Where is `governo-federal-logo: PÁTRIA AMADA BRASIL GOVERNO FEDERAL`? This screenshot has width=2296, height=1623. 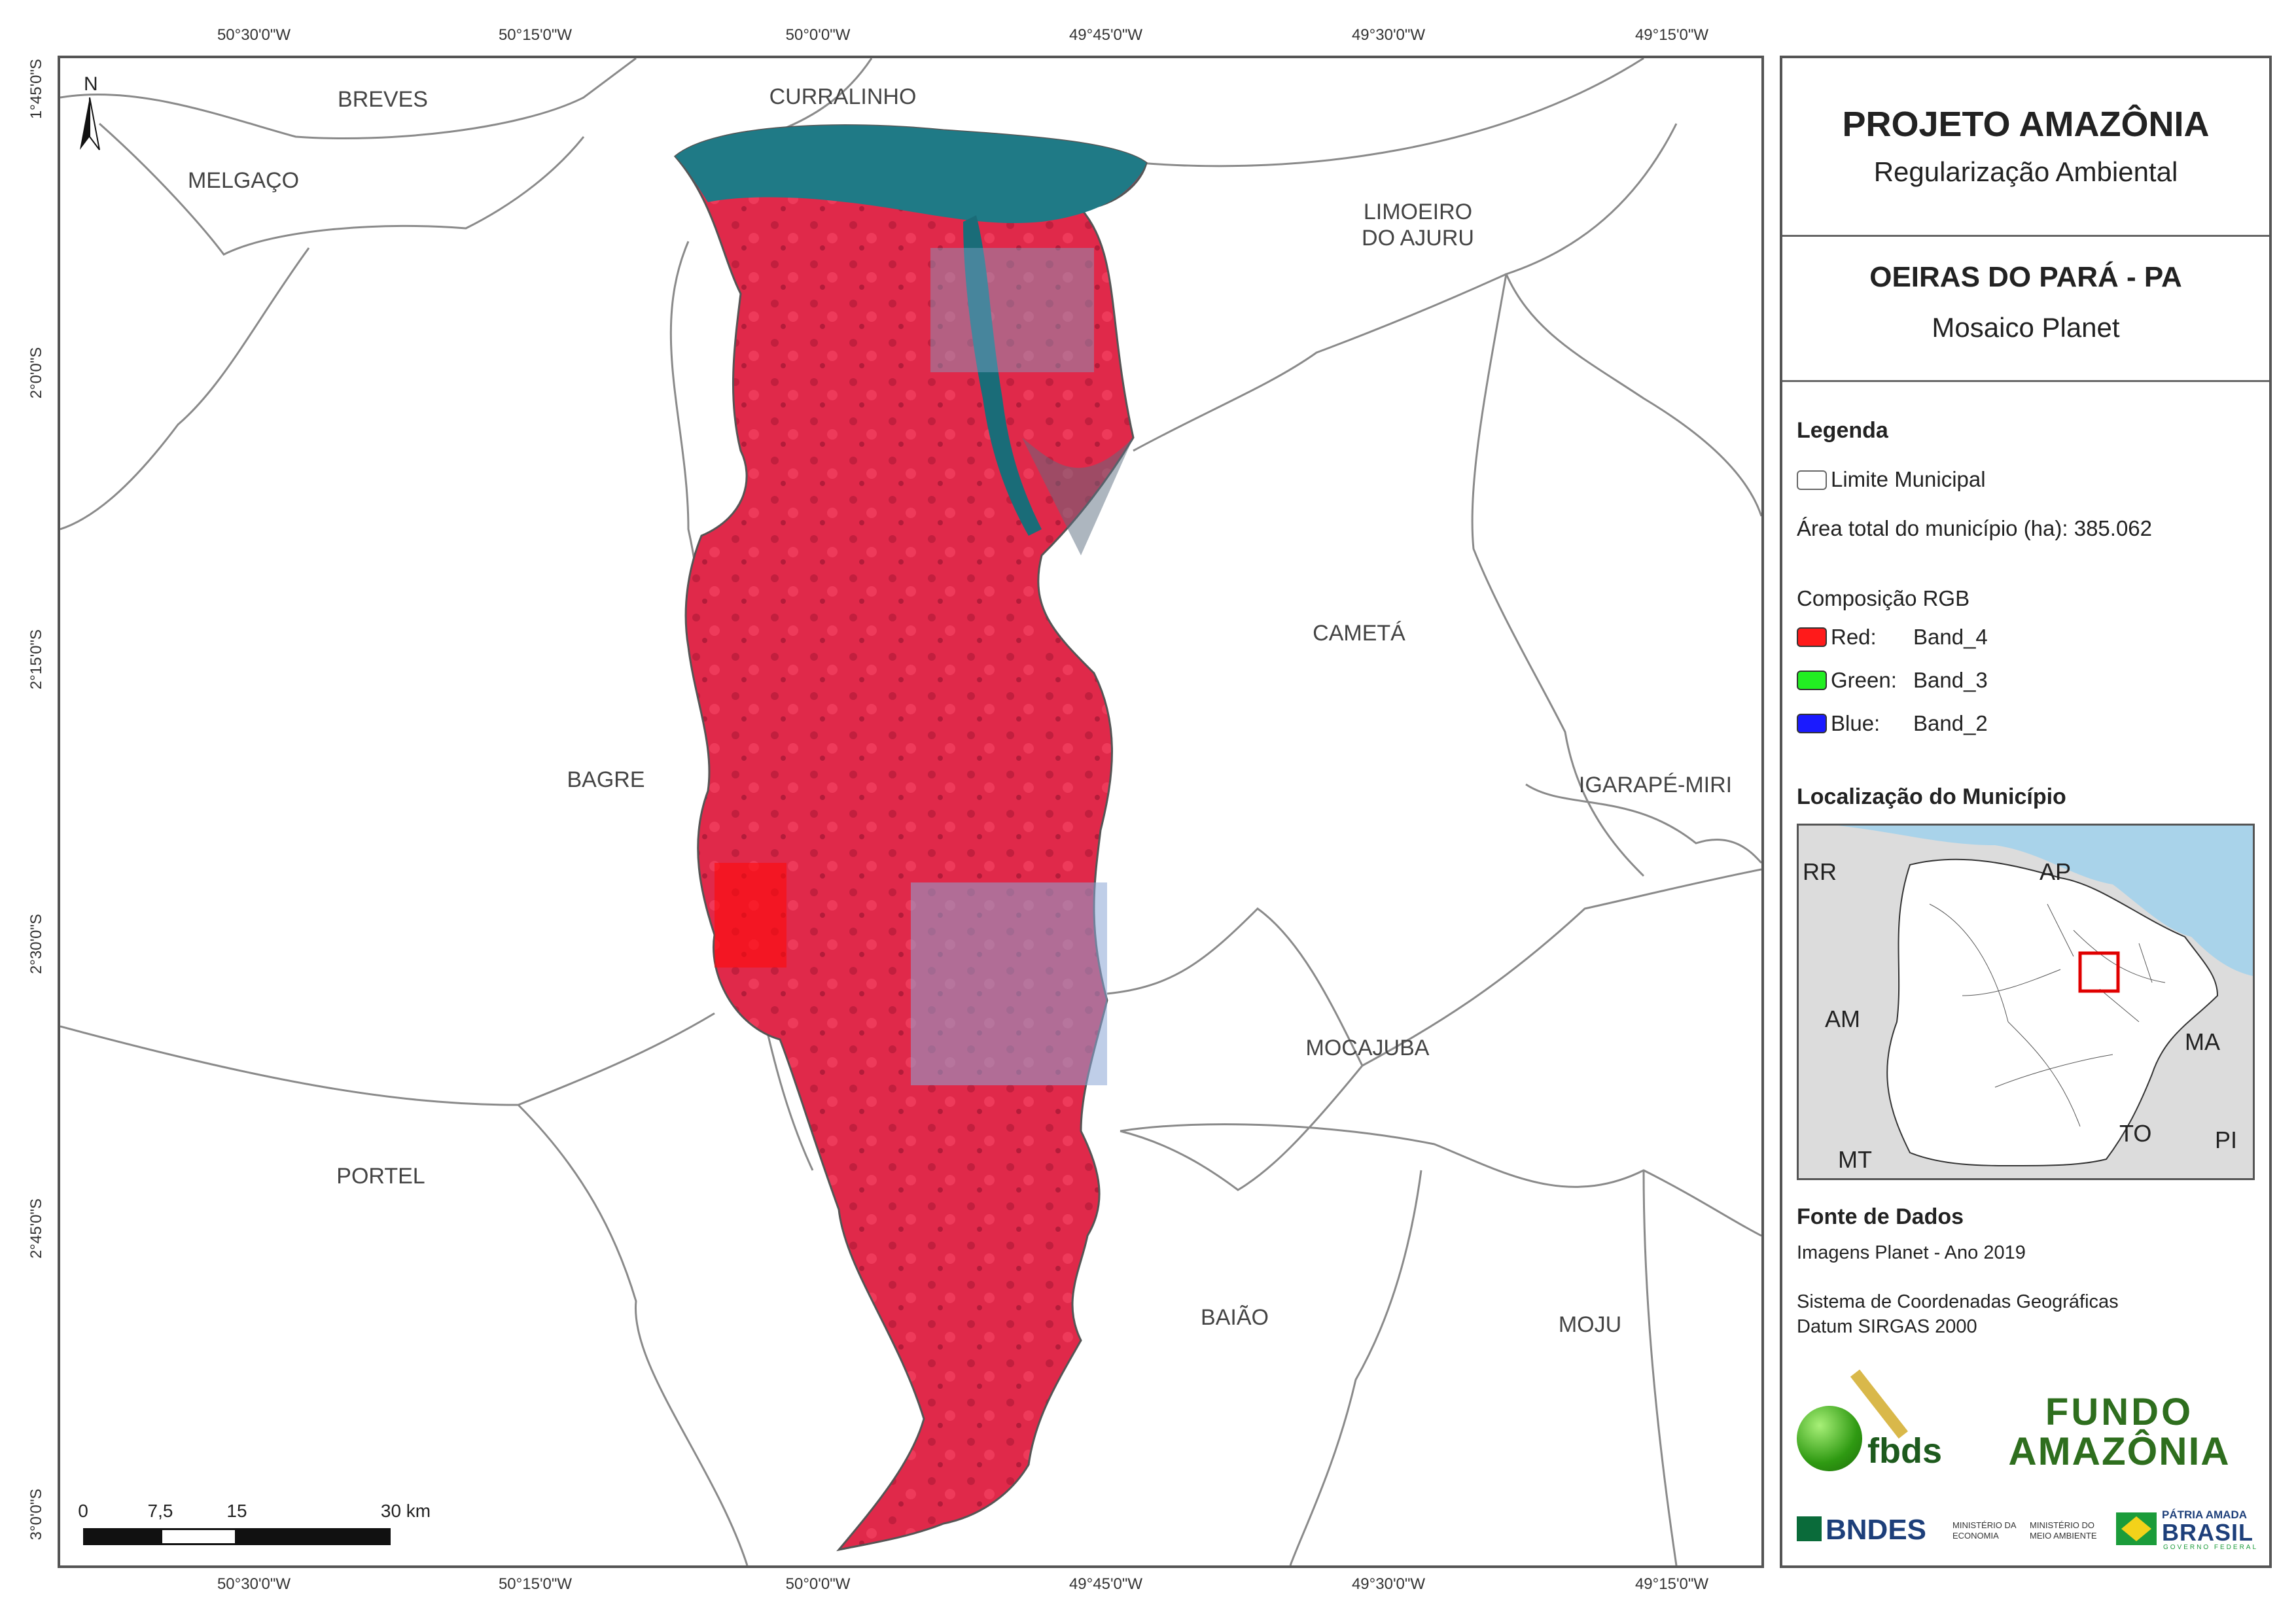
governo-federal-logo: PÁTRIA AMADA BRASIL GOVERNO FEDERAL is located at coordinates (2188, 1530).